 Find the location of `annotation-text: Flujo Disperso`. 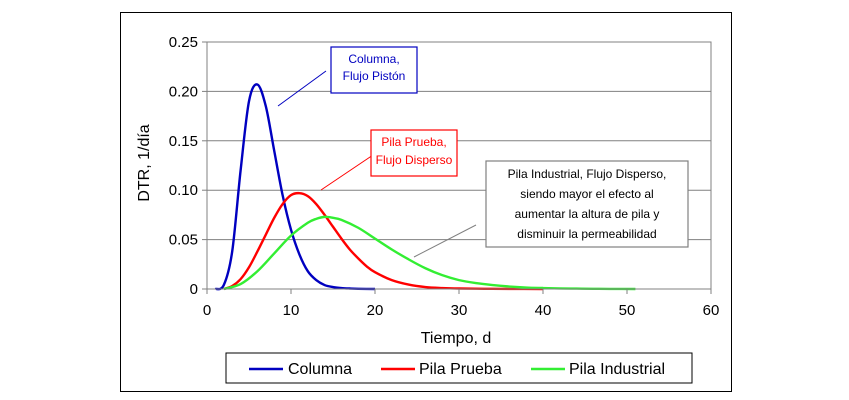

annotation-text: Flujo Disperso is located at coordinates (414, 160).